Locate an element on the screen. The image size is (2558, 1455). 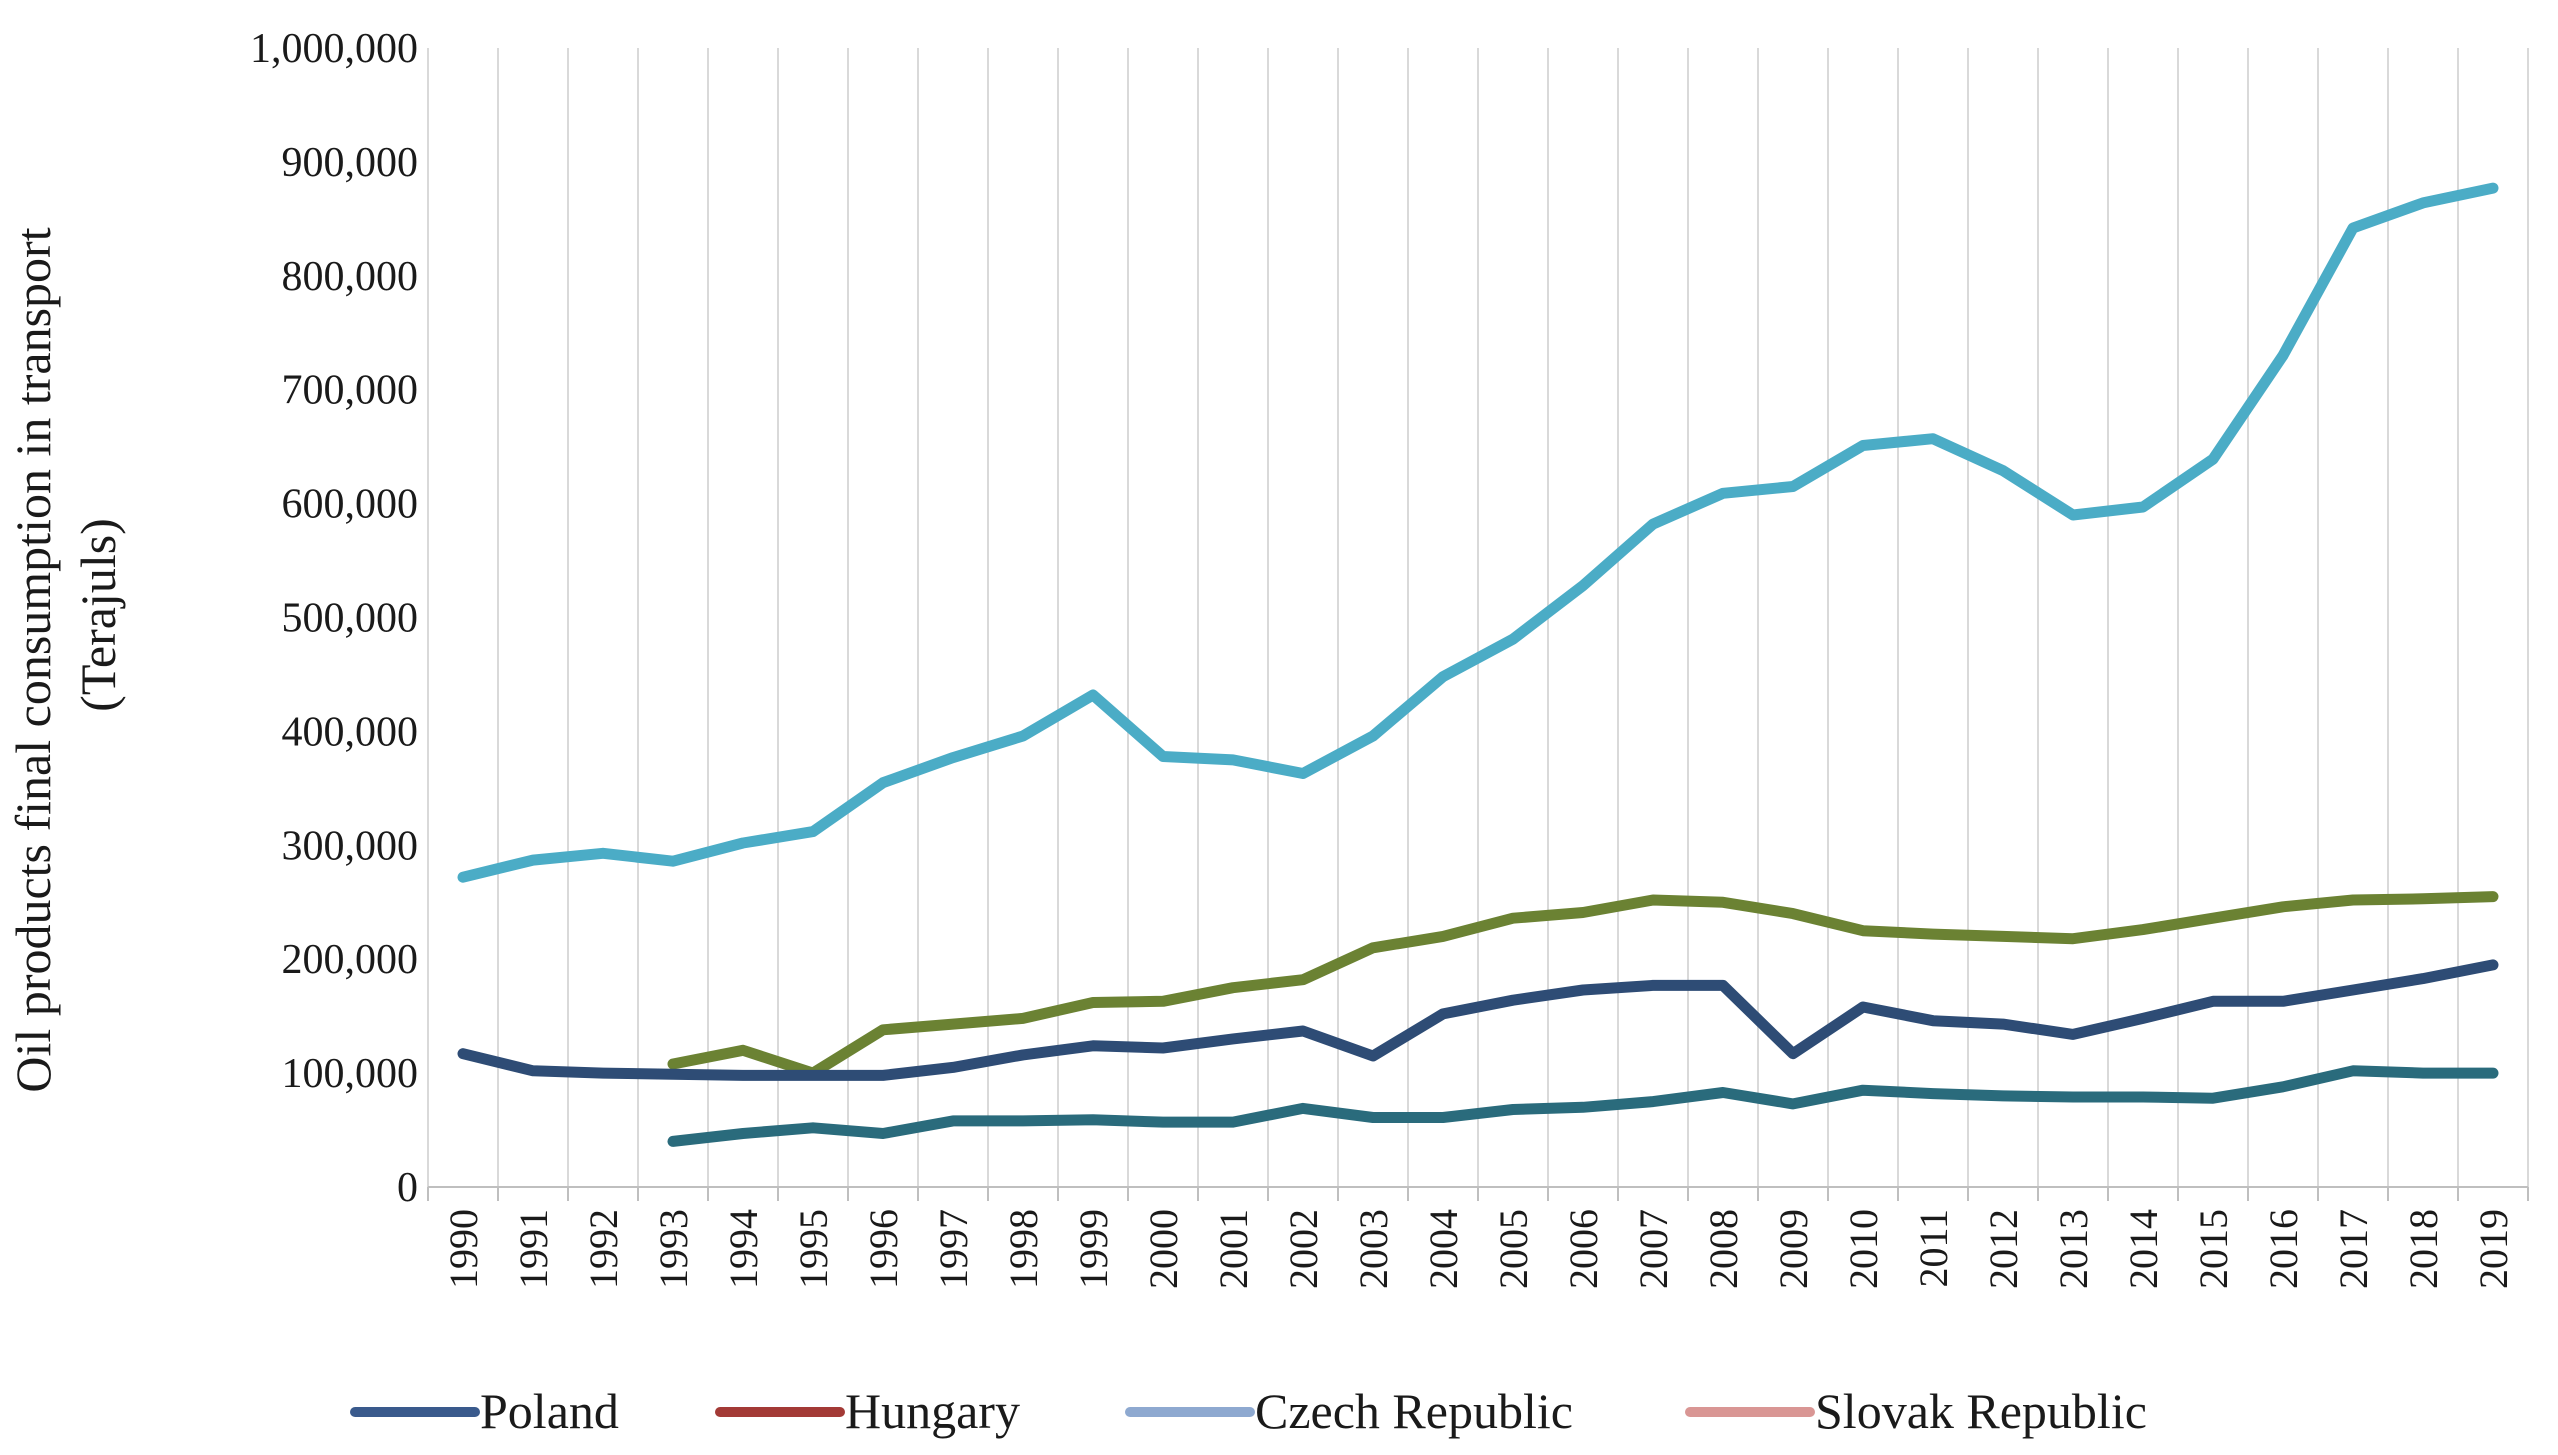
x-tick-label: 1997 is located at coordinates (953, 1249).